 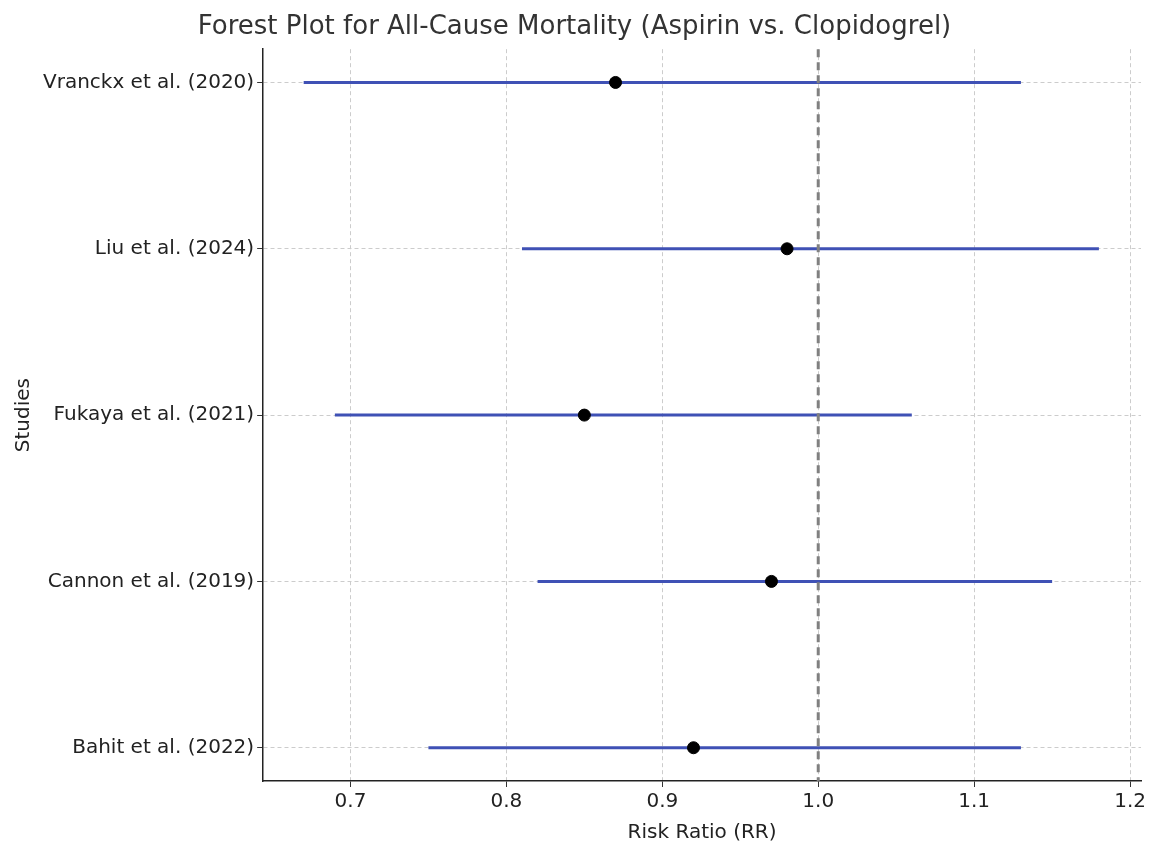 What do you see at coordinates (163, 745) in the screenshot?
I see `y-tick-label: Bahit et al. (2022)` at bounding box center [163, 745].